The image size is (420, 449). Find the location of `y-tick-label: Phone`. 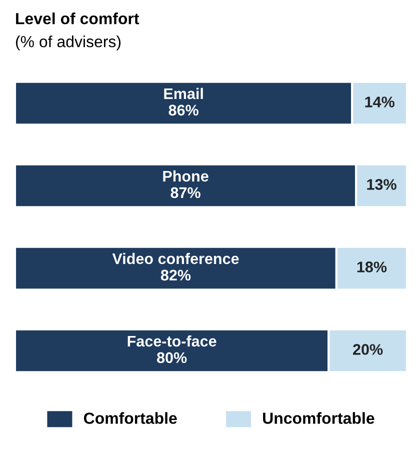

y-tick-label: Phone is located at coordinates (185, 176).